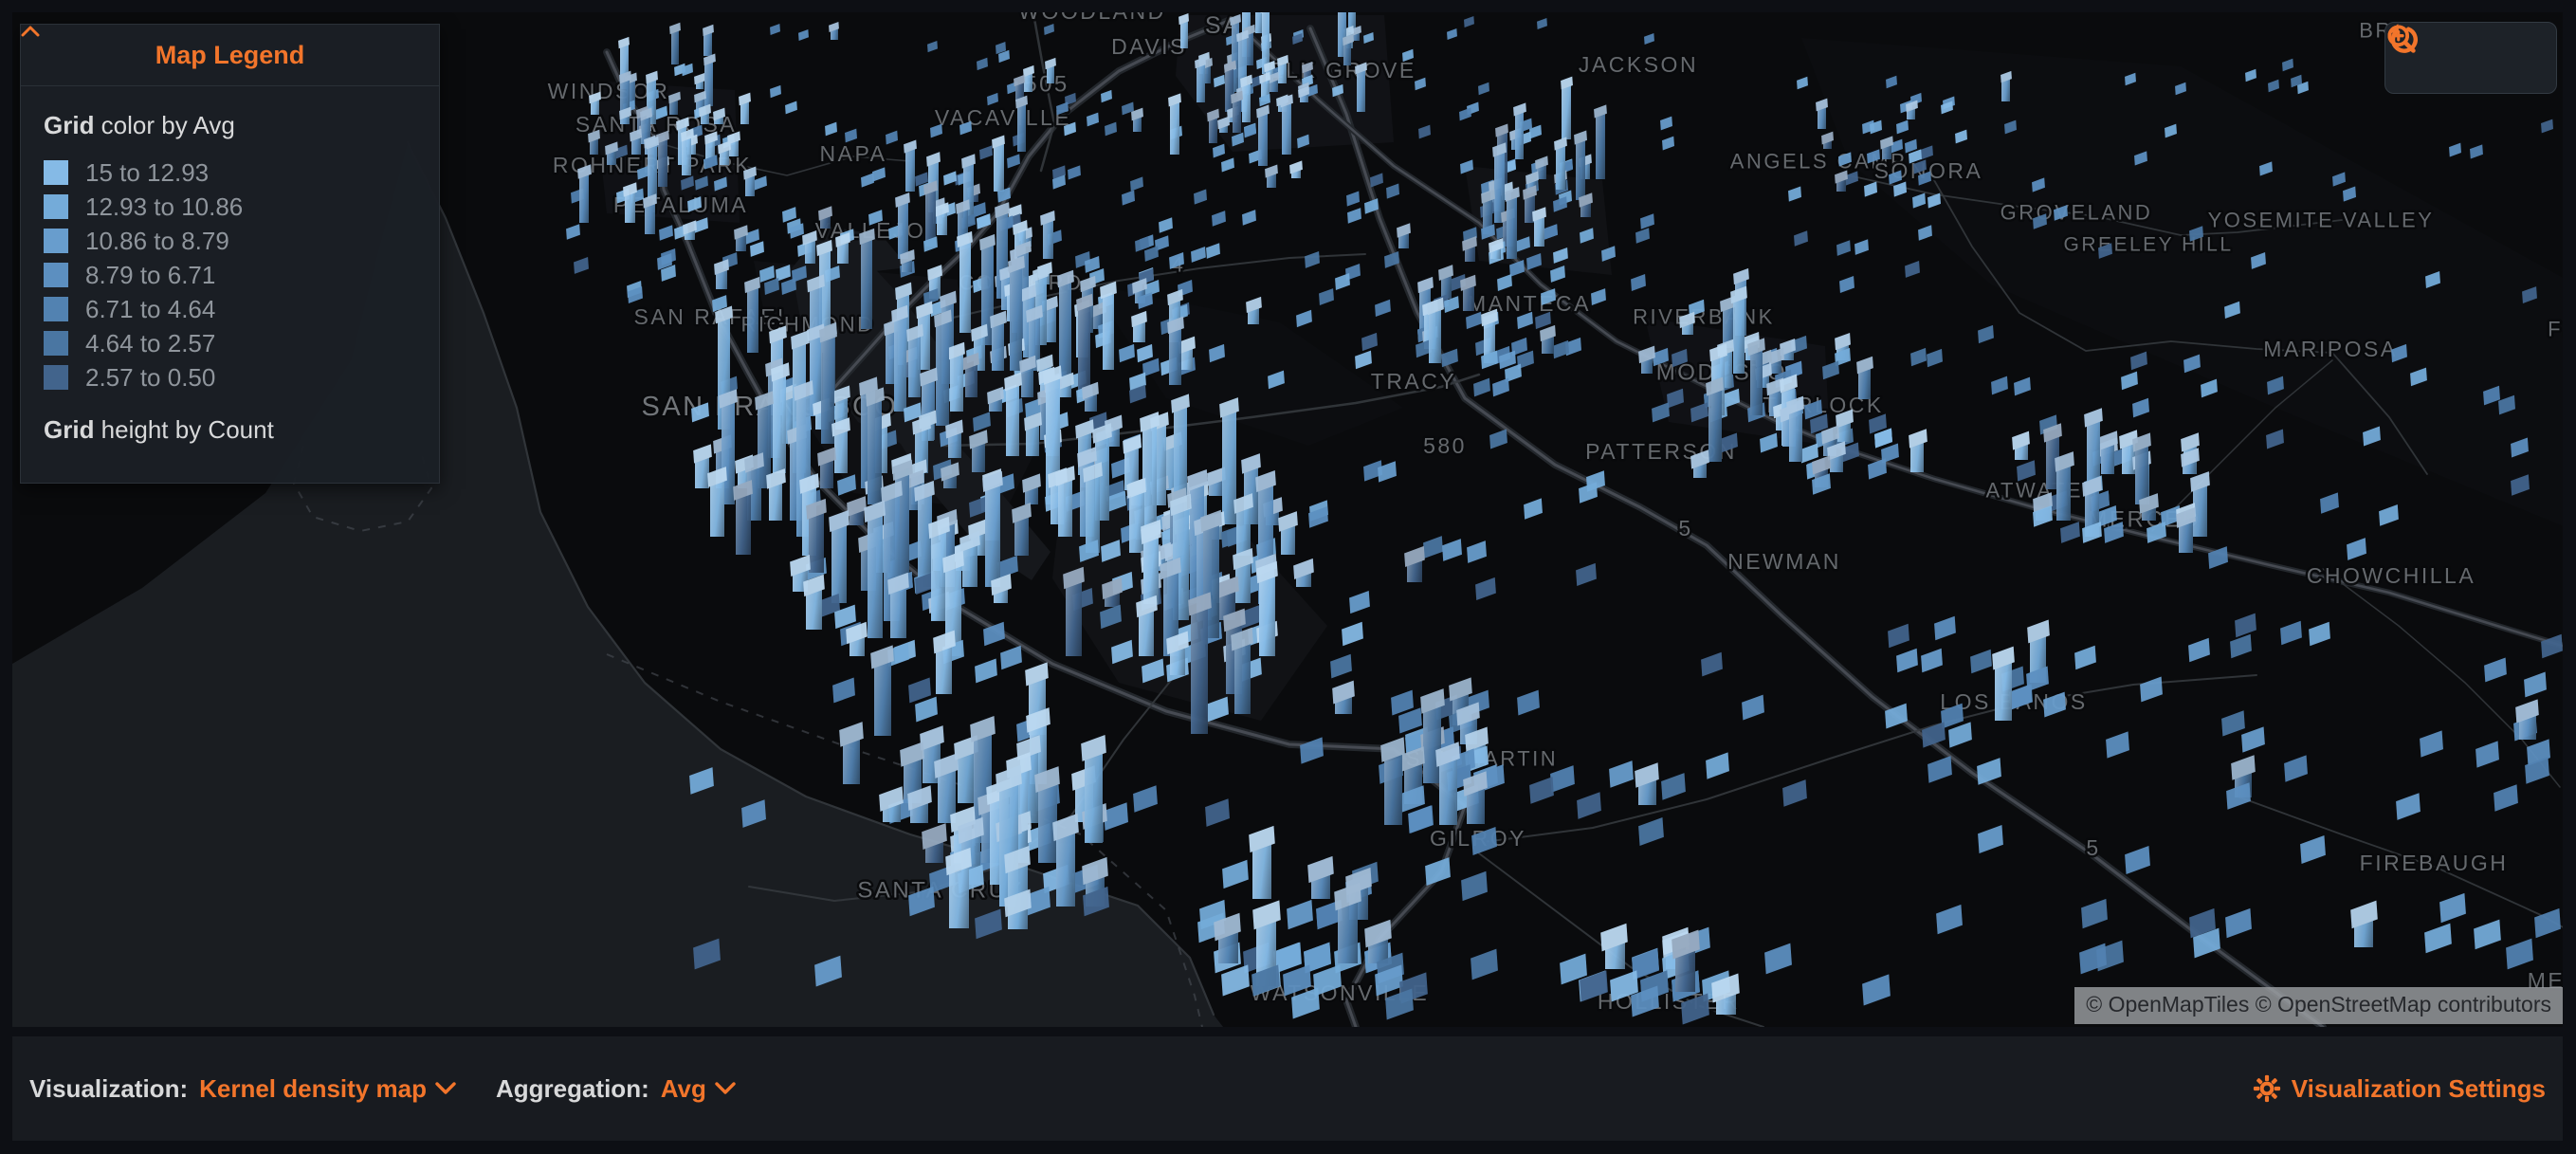 The image size is (2576, 1154). What do you see at coordinates (1342, 70) in the screenshot?
I see `map-place-label: ELK GROVE` at bounding box center [1342, 70].